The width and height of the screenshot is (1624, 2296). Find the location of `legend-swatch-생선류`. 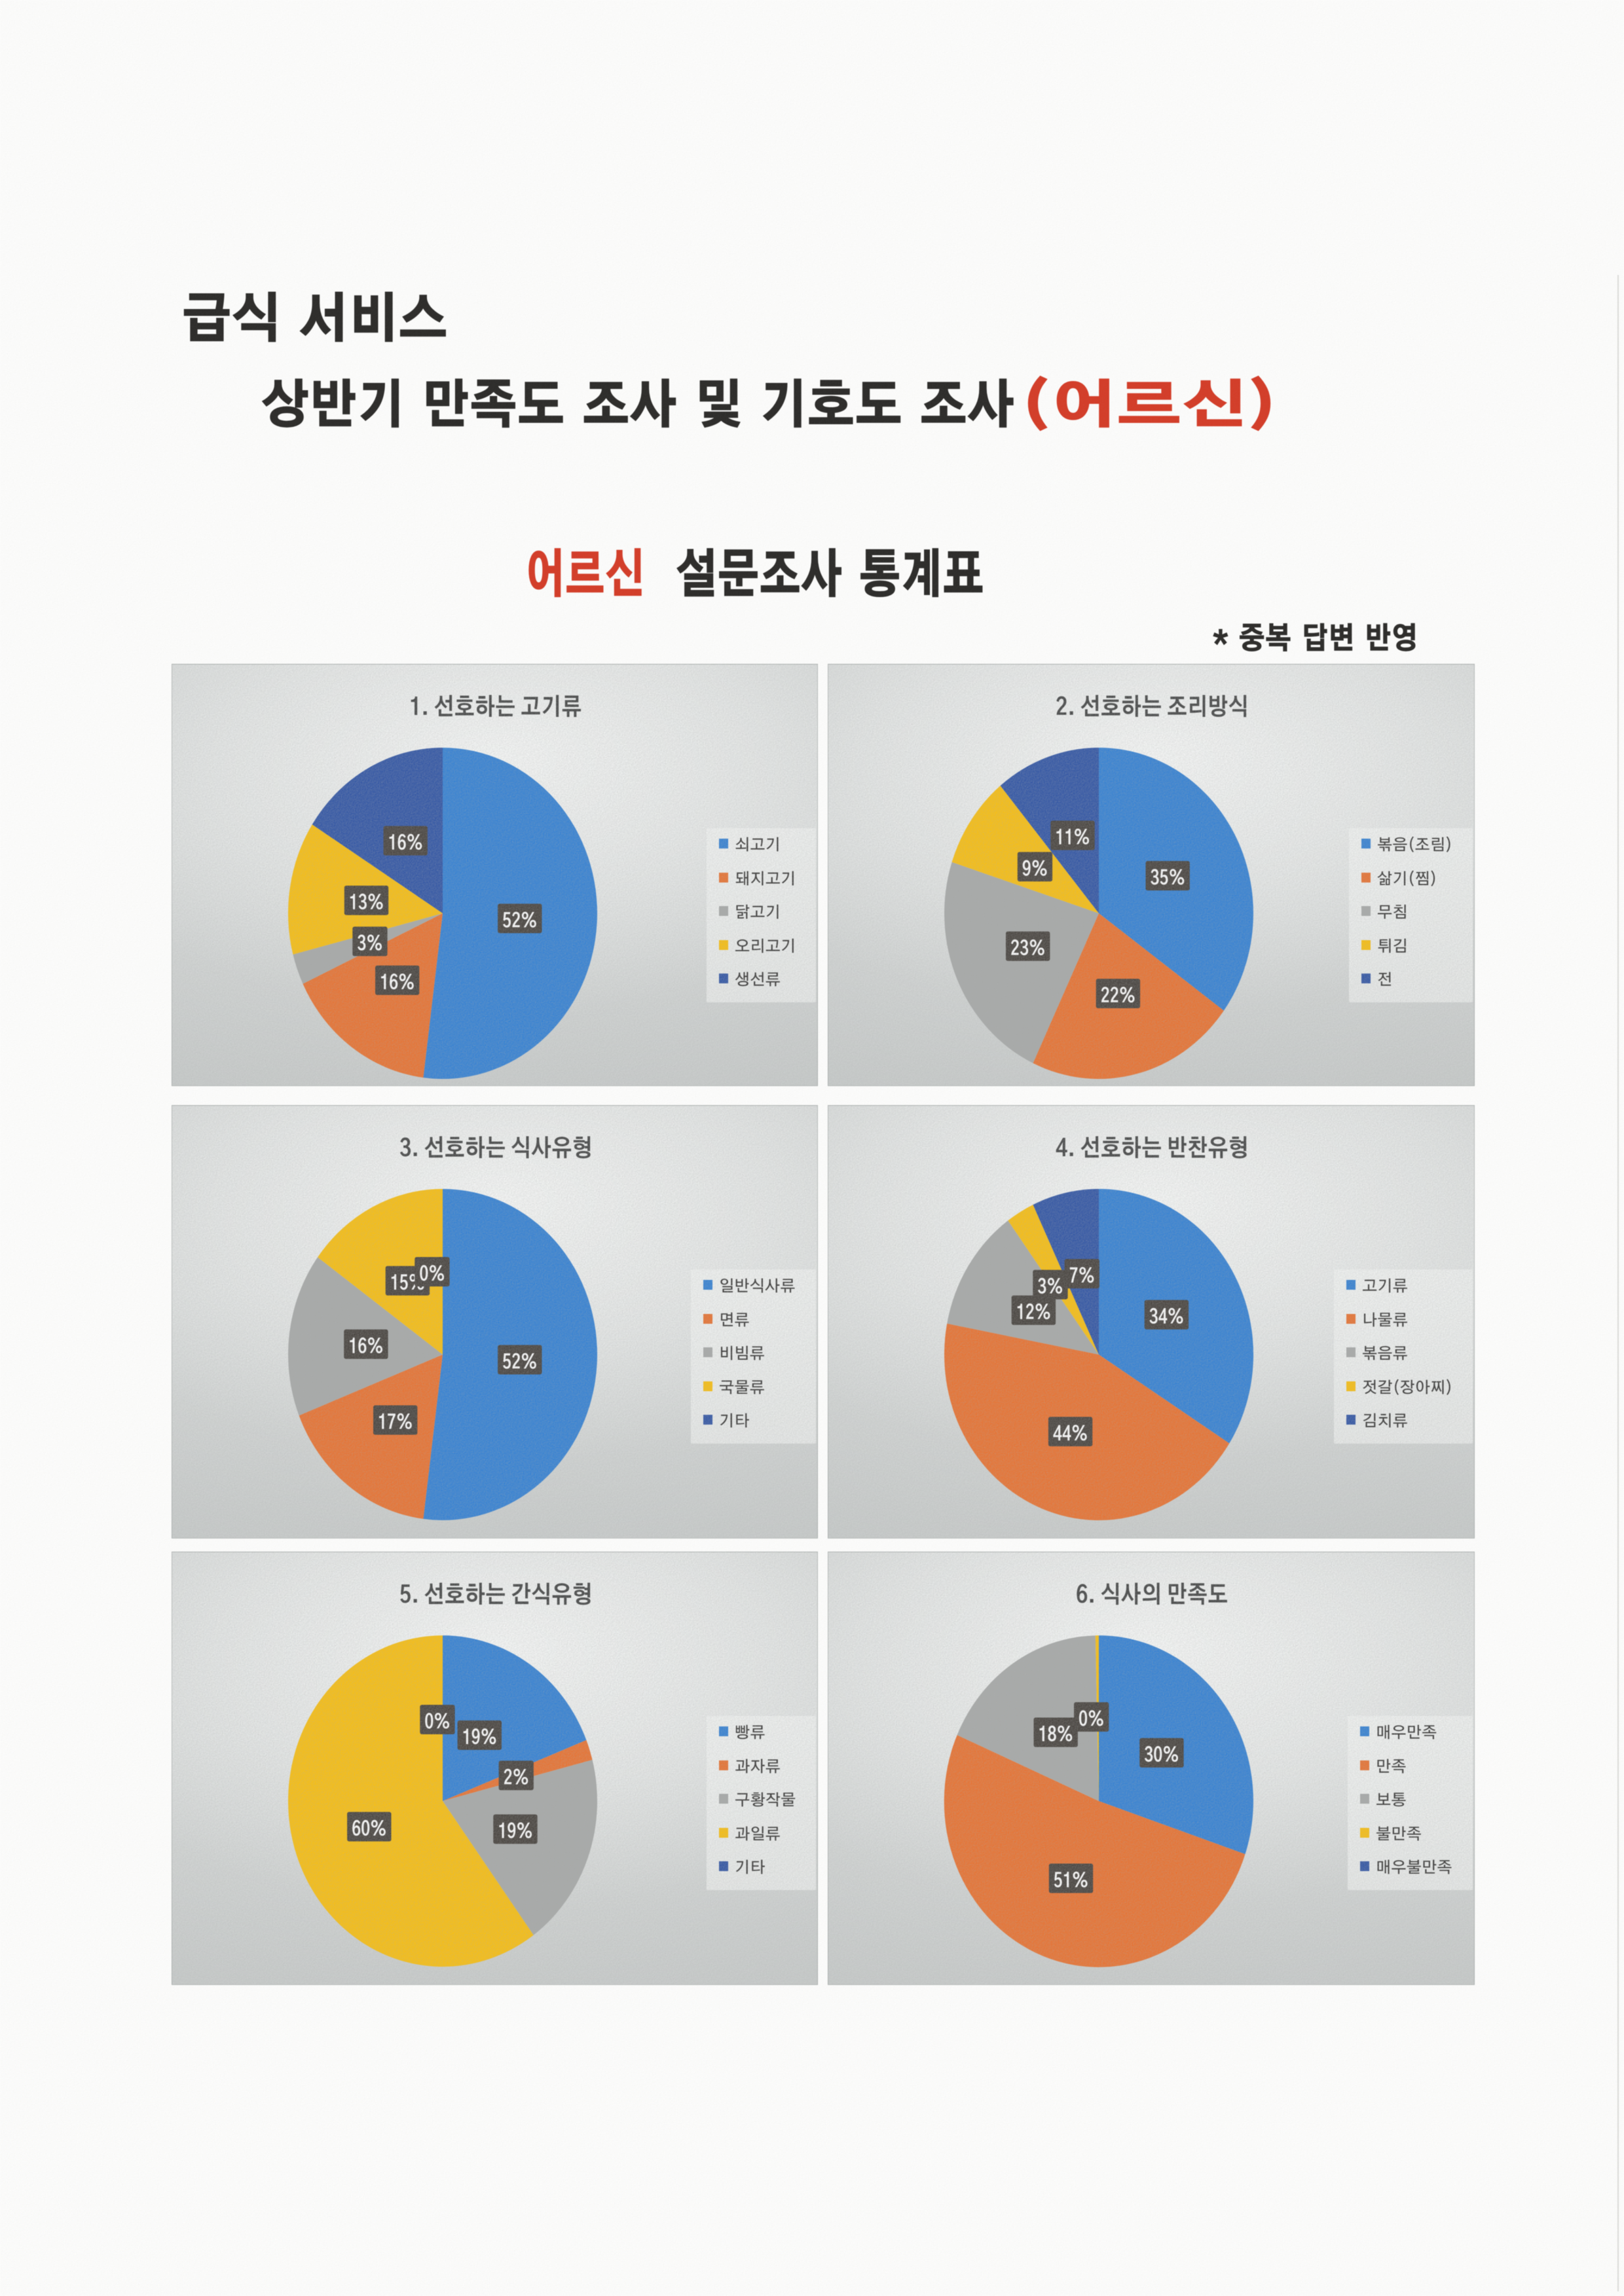

legend-swatch-생선류 is located at coordinates (723, 978).